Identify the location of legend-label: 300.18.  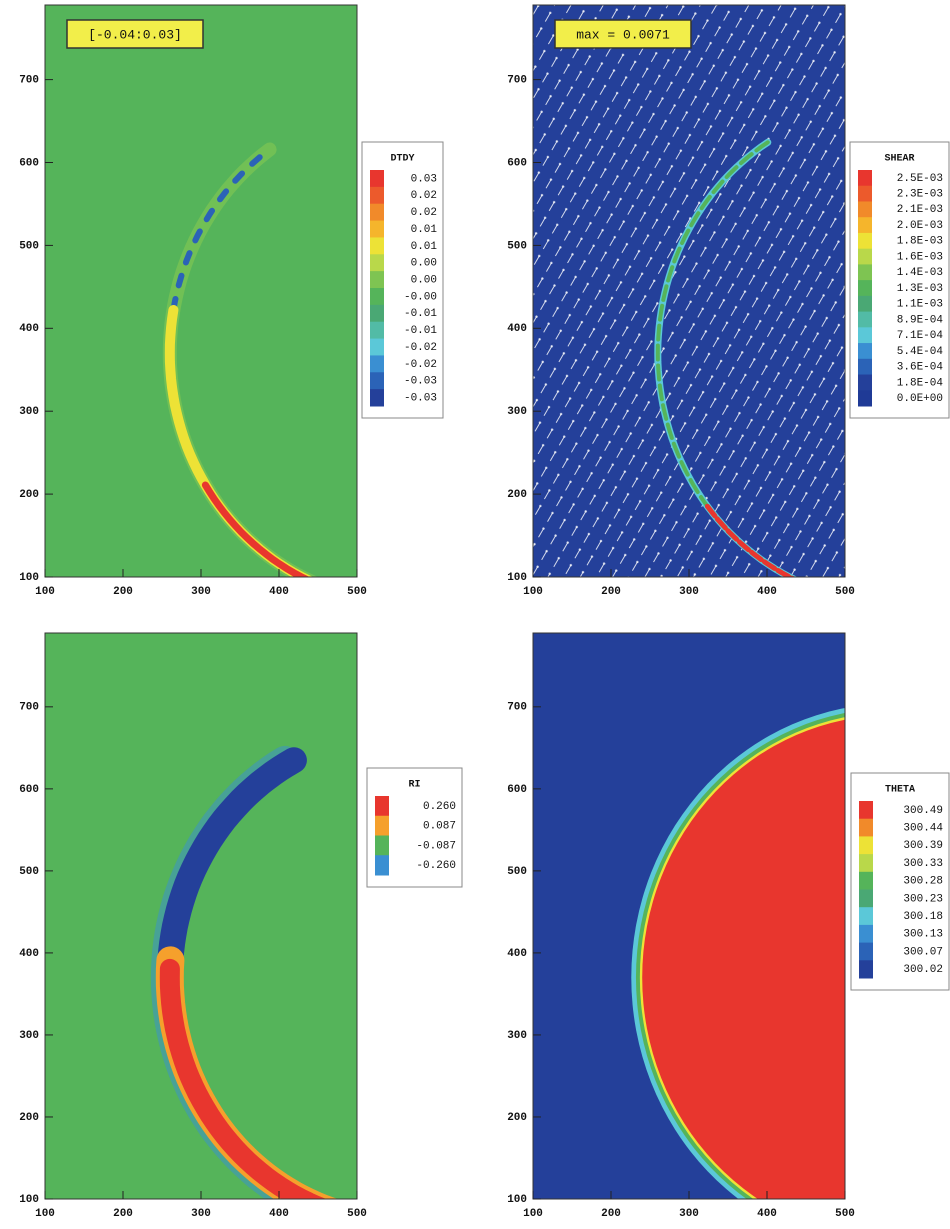
(923, 917).